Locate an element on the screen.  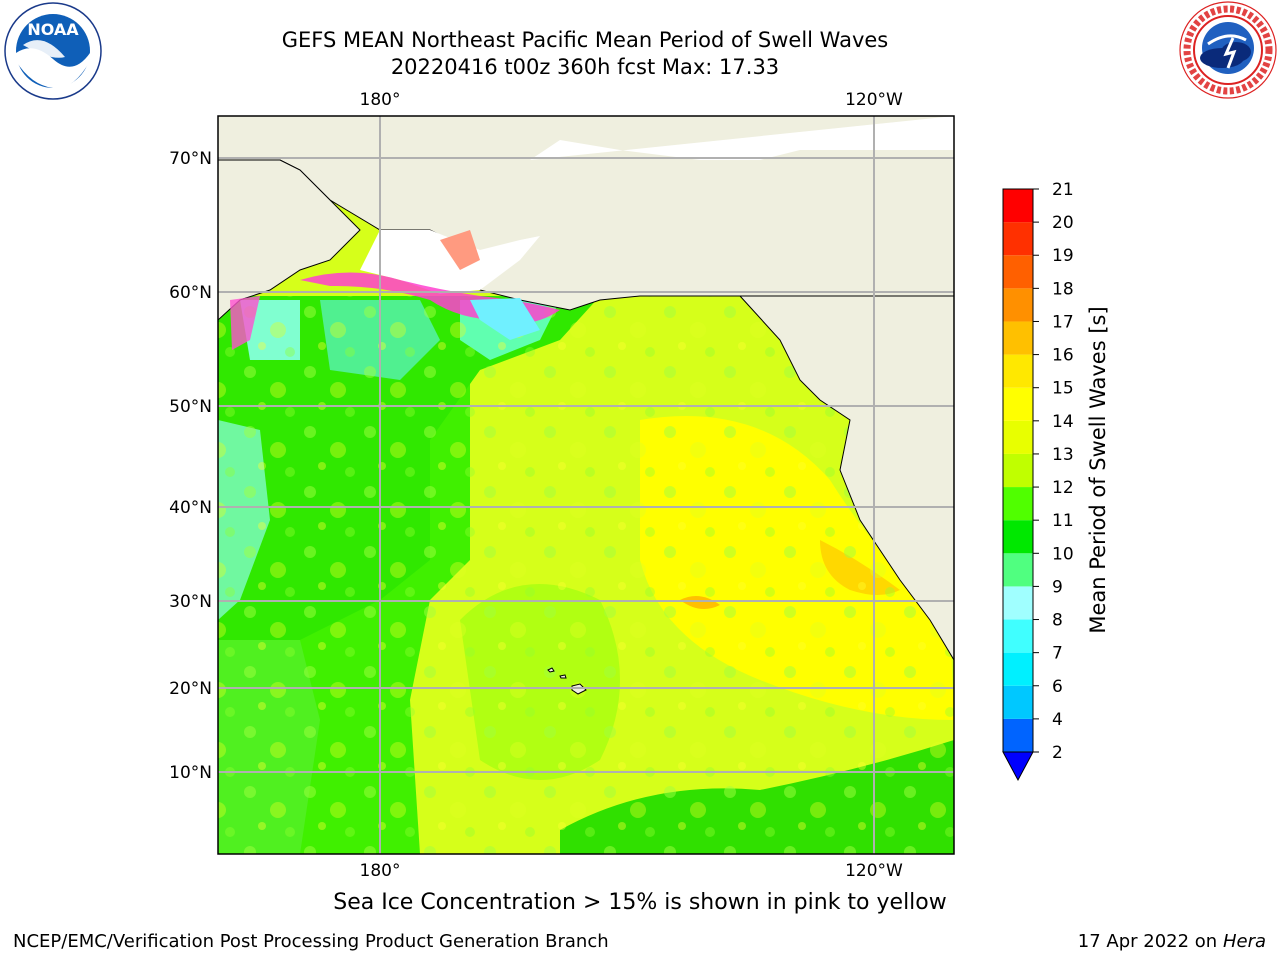
colorbar-tick-label: 7 is located at coordinates (1057, 654).